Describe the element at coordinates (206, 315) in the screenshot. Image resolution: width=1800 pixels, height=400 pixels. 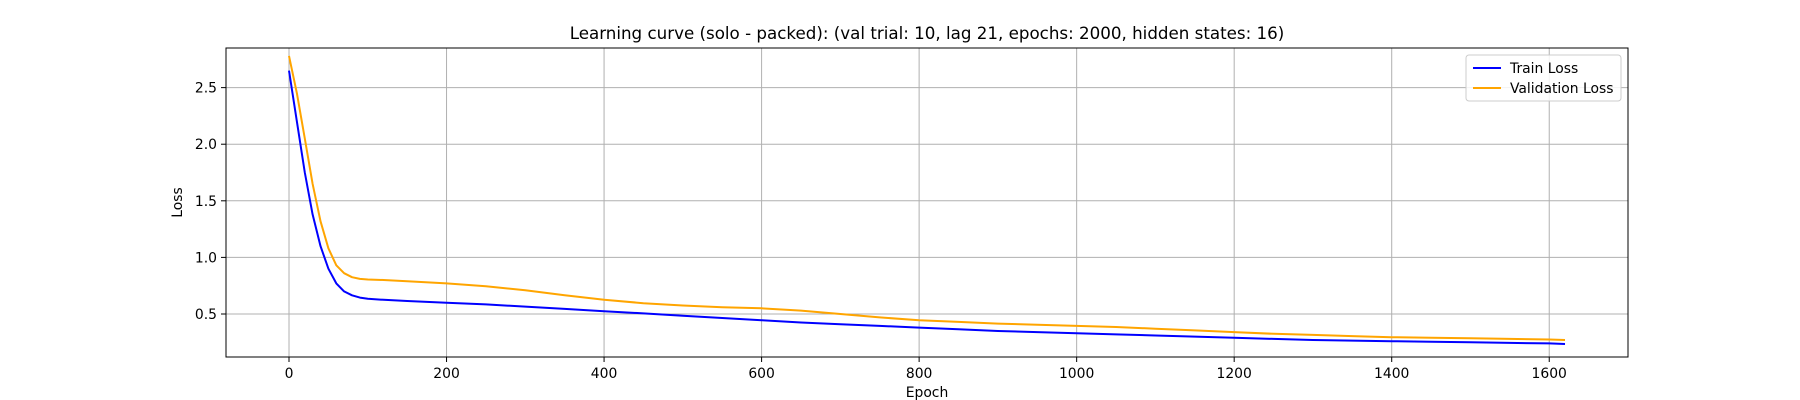
I see `y-tick-label: 0.5` at that location.